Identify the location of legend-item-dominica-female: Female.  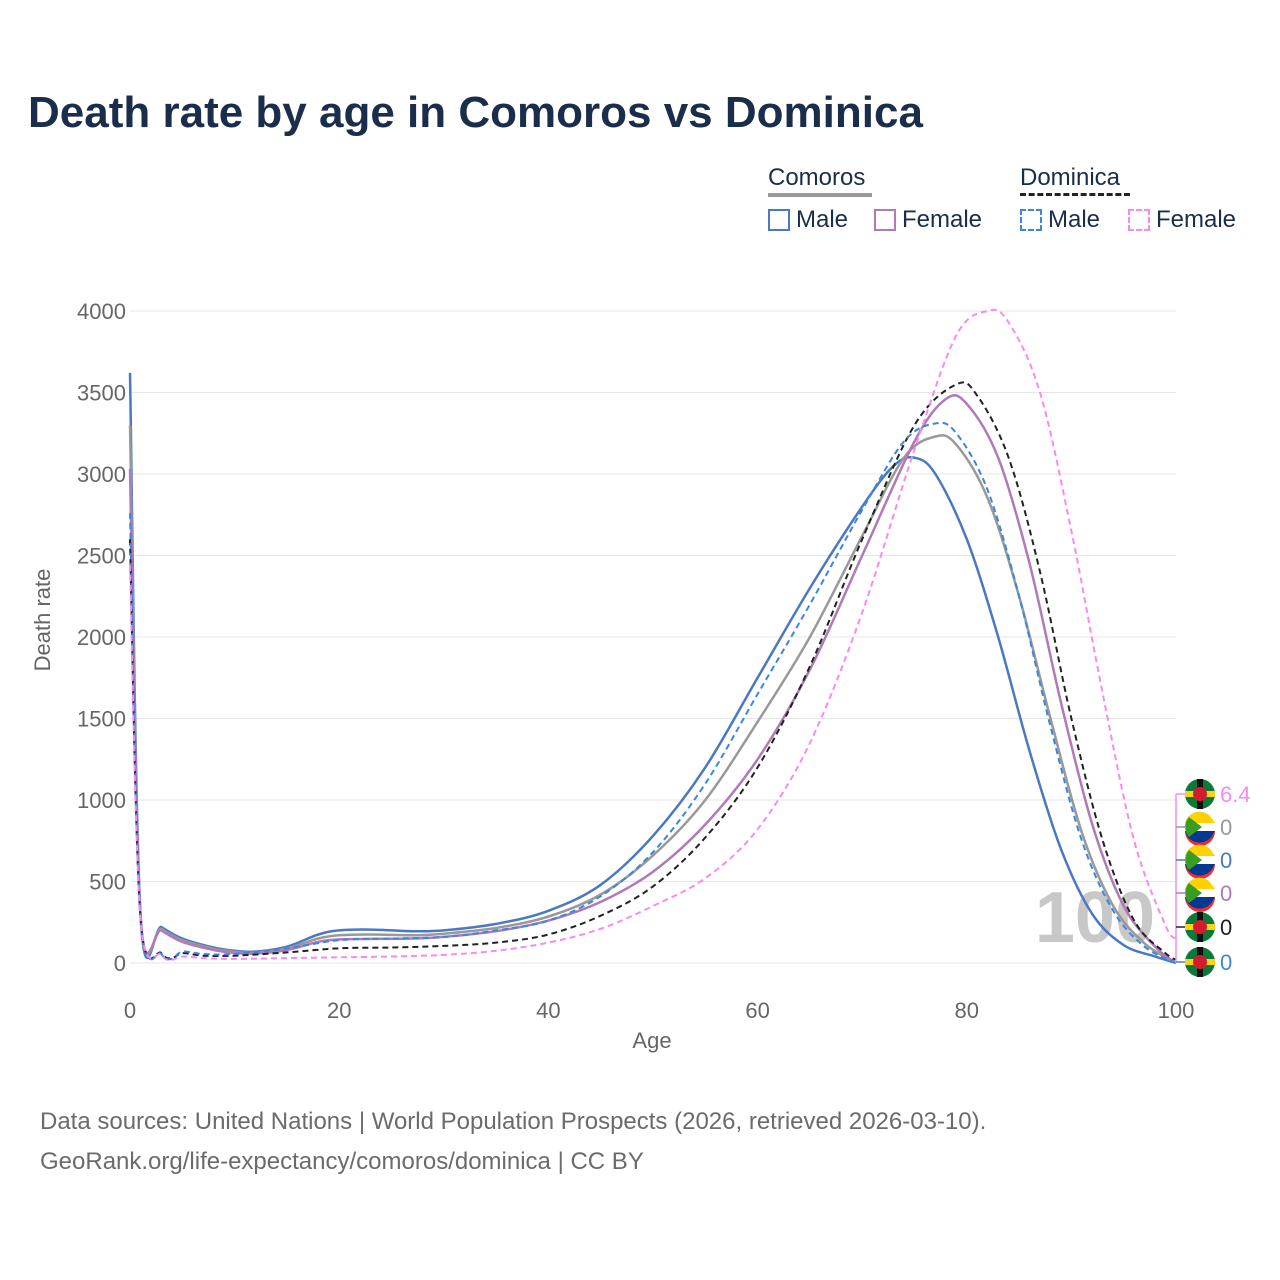
(1182, 220).